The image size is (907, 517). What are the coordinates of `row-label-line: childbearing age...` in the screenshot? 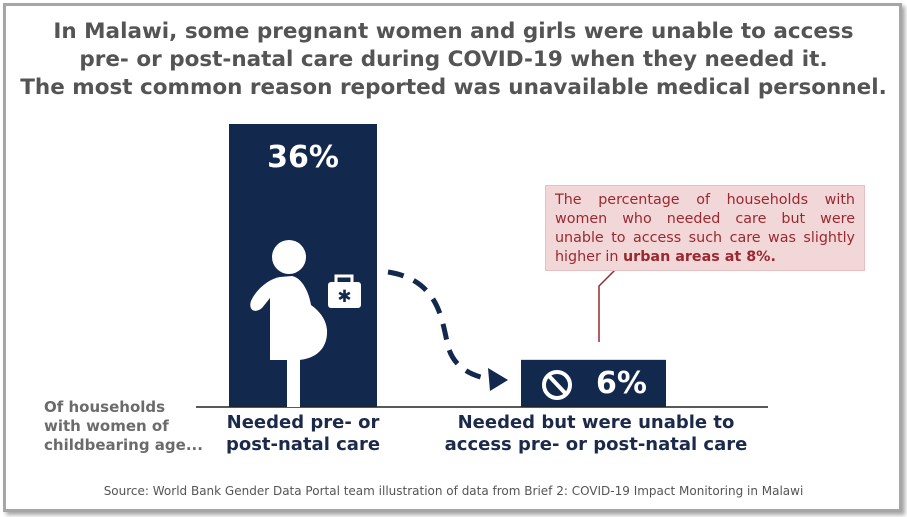 It's located at (123, 445).